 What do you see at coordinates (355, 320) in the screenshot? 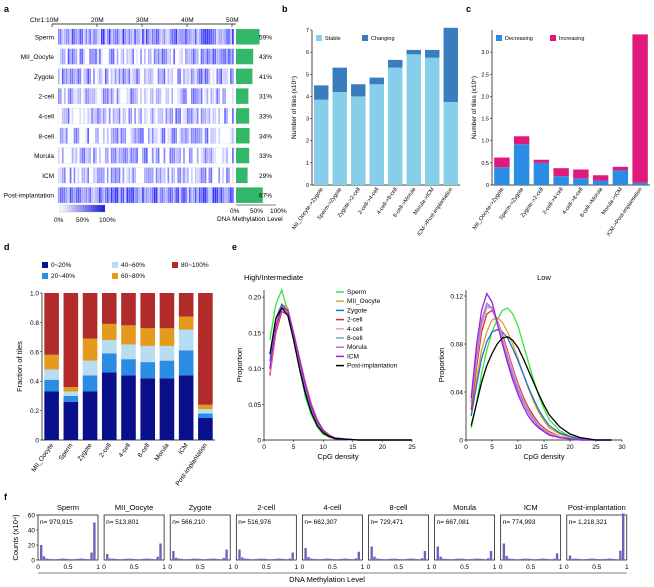
I see `legend-label: 2-cell` at bounding box center [355, 320].